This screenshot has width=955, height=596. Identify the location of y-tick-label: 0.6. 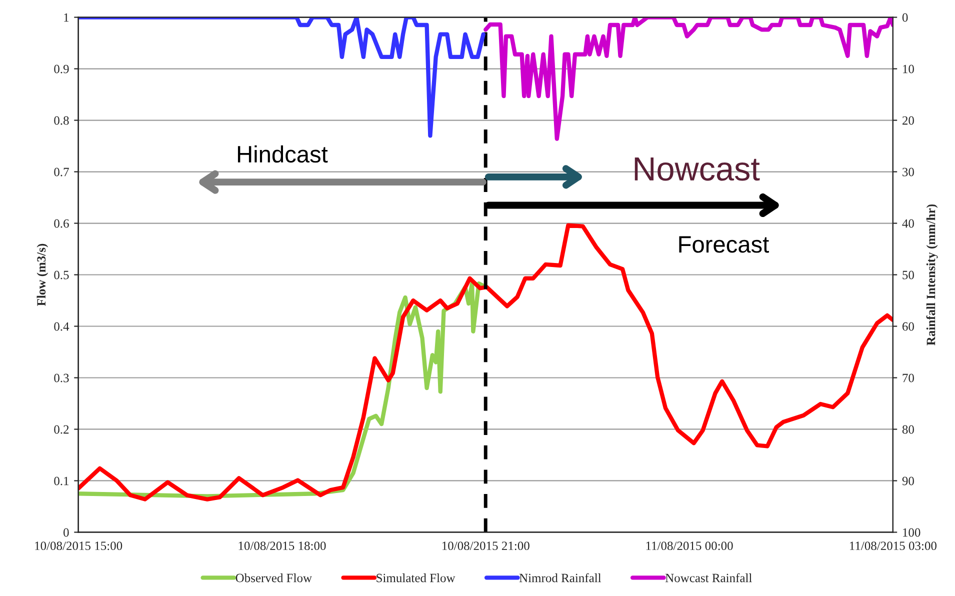
(61, 223).